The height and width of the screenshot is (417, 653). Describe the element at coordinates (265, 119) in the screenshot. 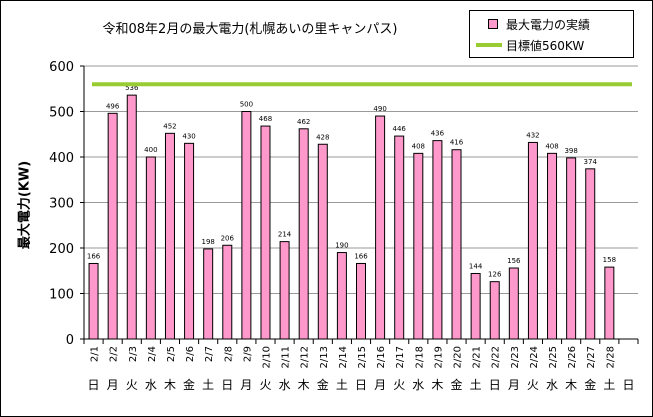

I see `bar-value-label: 468` at that location.